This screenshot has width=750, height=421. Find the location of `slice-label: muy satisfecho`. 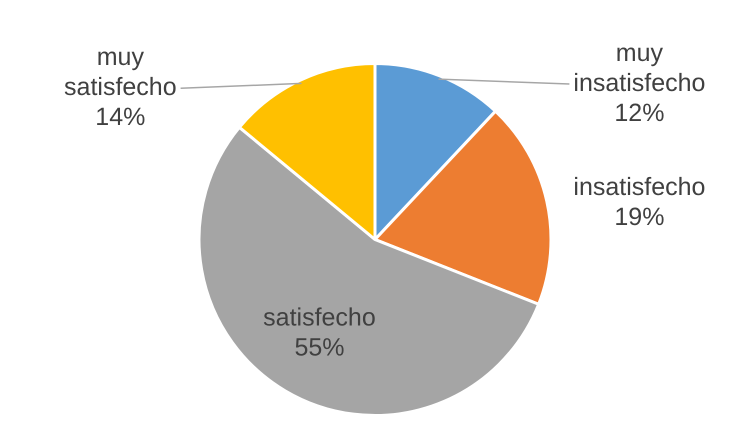

slice-label: muy satisfecho is located at coordinates (120, 72).